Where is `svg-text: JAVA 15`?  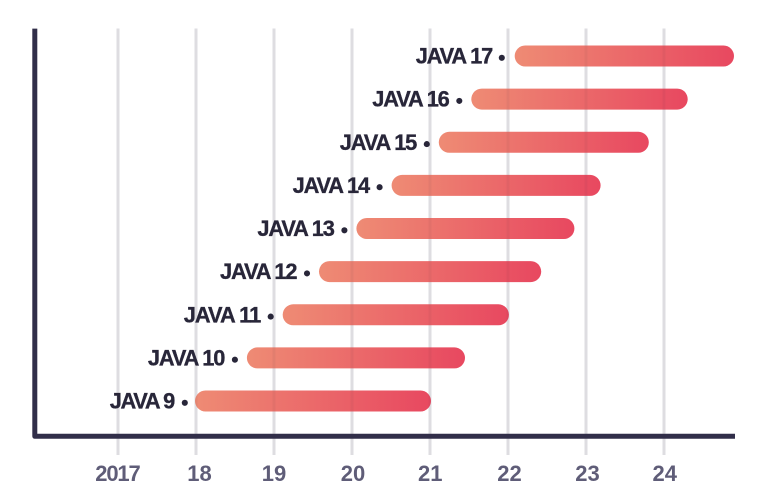
svg-text: JAVA 15 is located at coordinates (379, 142).